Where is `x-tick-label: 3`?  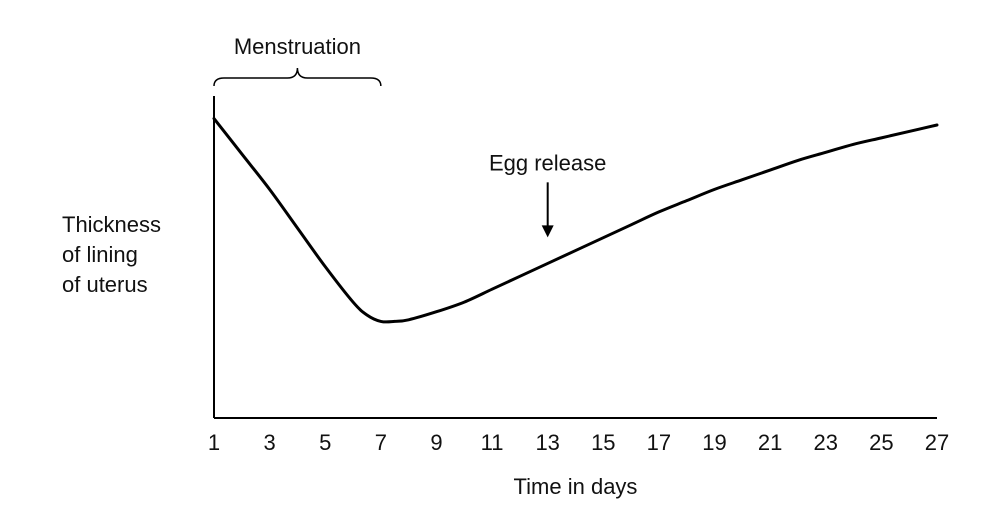 x-tick-label: 3 is located at coordinates (269, 442).